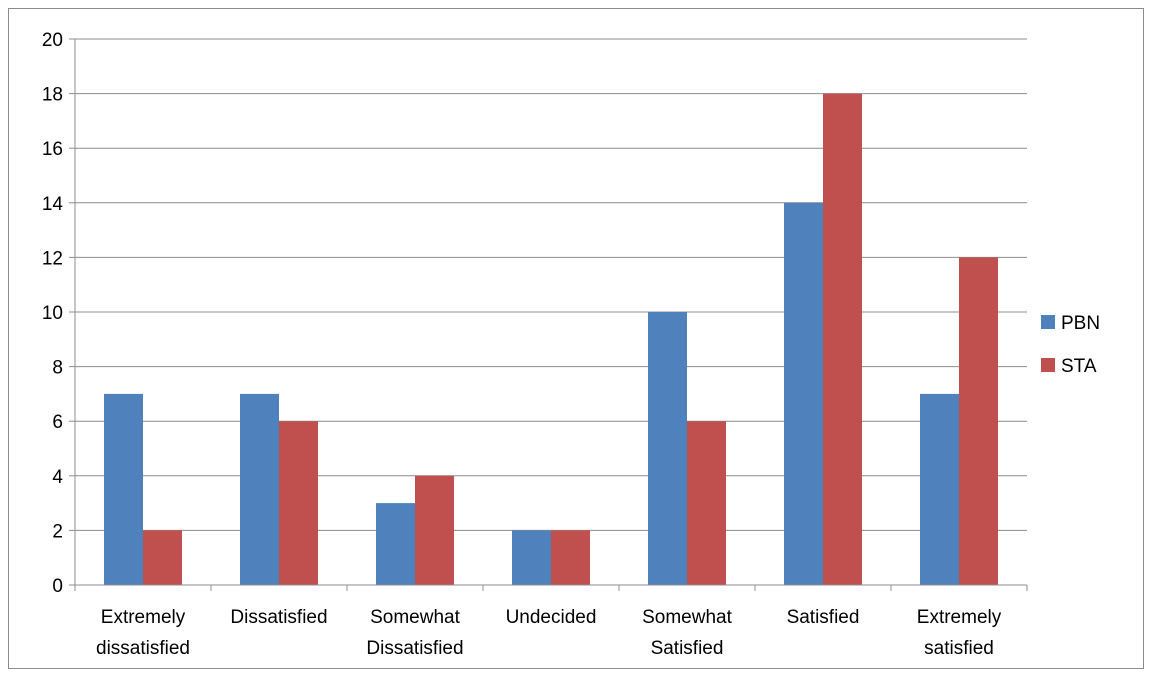 The image size is (1152, 677). I want to click on y-tick-label: 20, so click(52, 40).